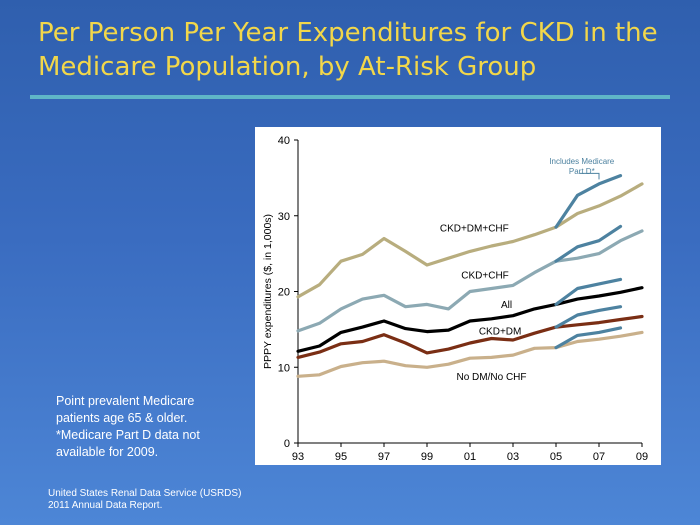 The height and width of the screenshot is (525, 700). I want to click on x-tick-label: 03, so click(513, 457).